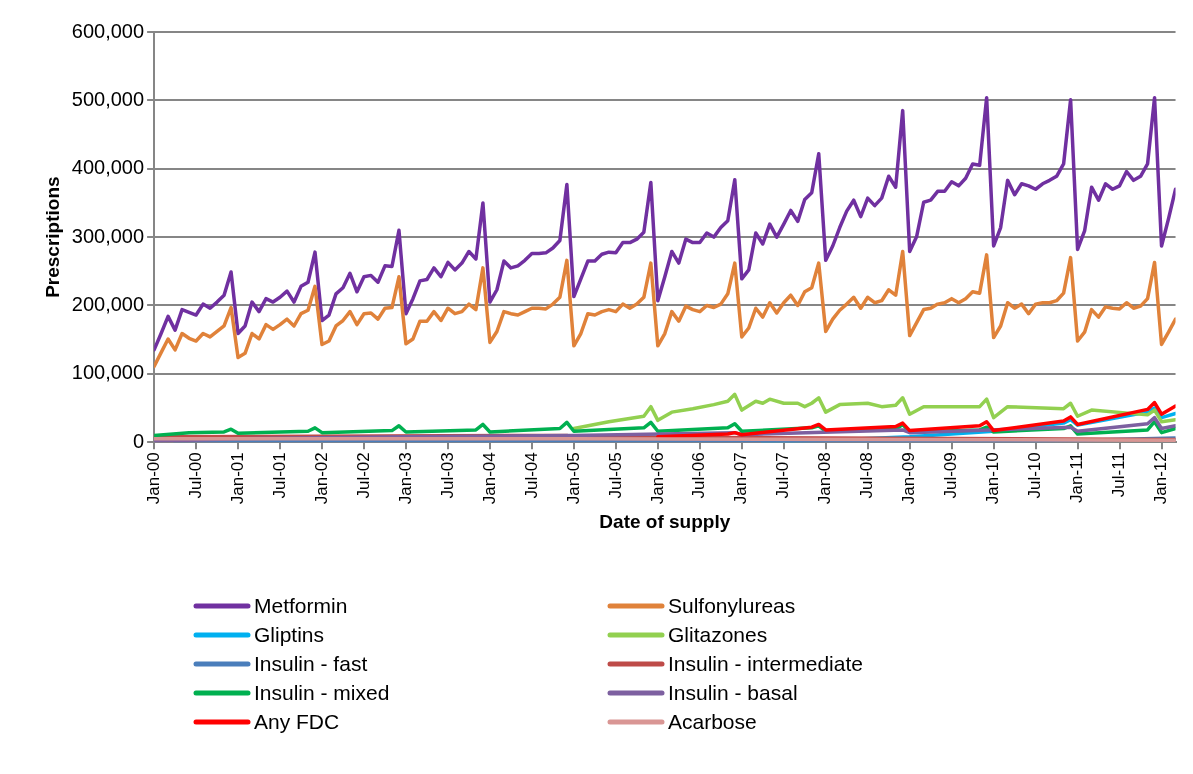 Image resolution: width=1193 pixels, height=774 pixels. I want to click on x-tick-label: Jul-07, so click(783, 475).